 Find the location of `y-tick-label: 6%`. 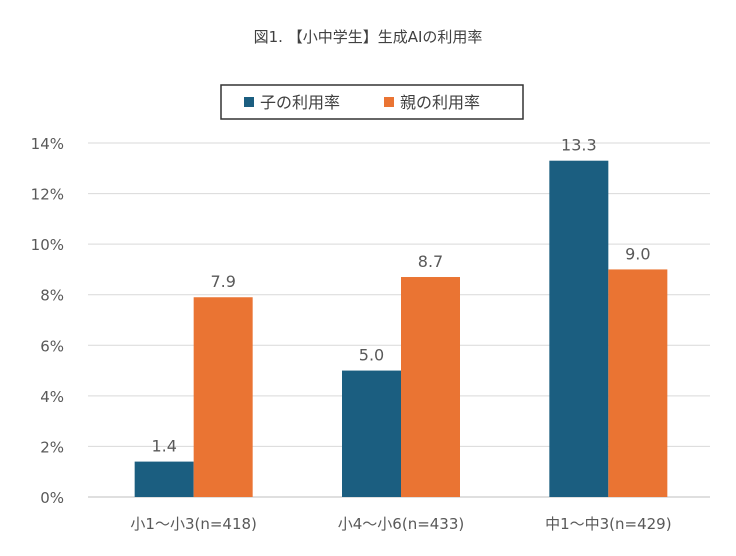

y-tick-label: 6% is located at coordinates (52, 346).